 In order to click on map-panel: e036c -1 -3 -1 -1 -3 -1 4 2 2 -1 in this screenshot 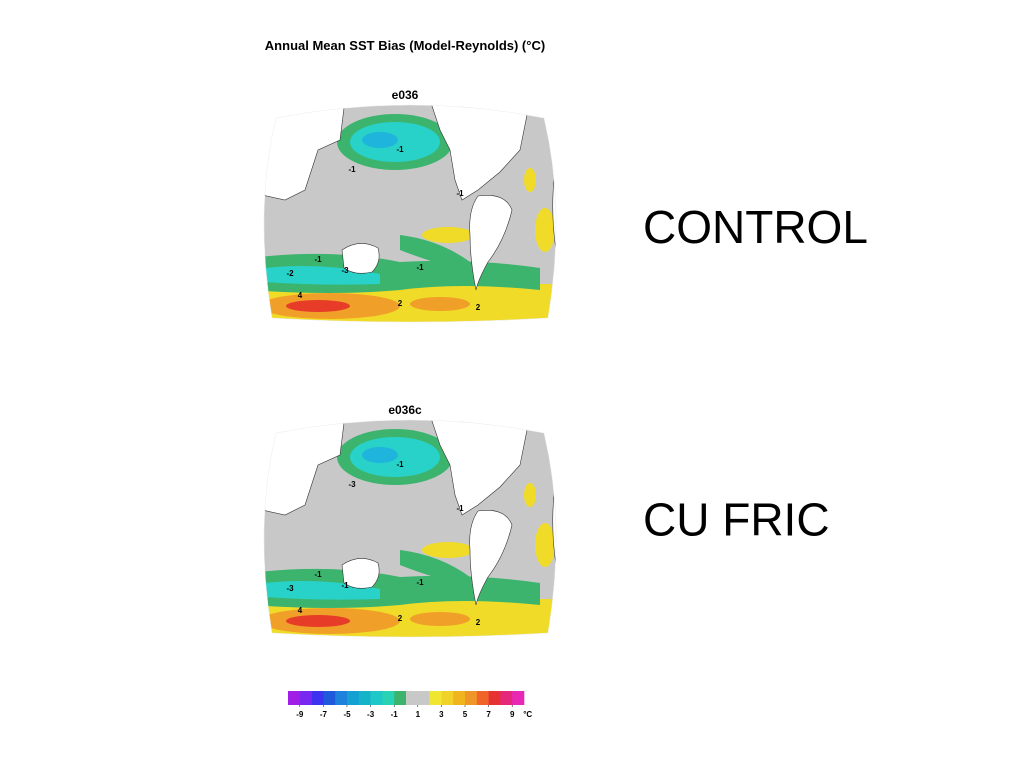, I will do `click(410, 524)`.